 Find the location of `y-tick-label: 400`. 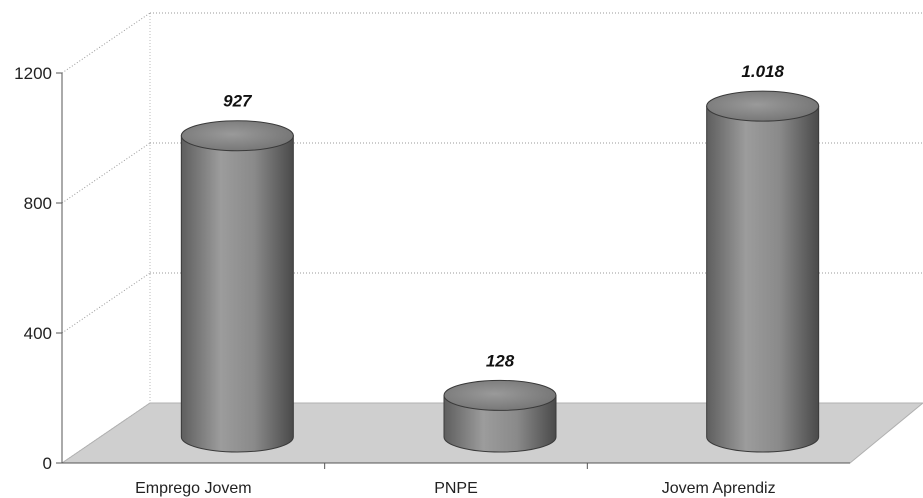

y-tick-label: 400 is located at coordinates (38, 333).